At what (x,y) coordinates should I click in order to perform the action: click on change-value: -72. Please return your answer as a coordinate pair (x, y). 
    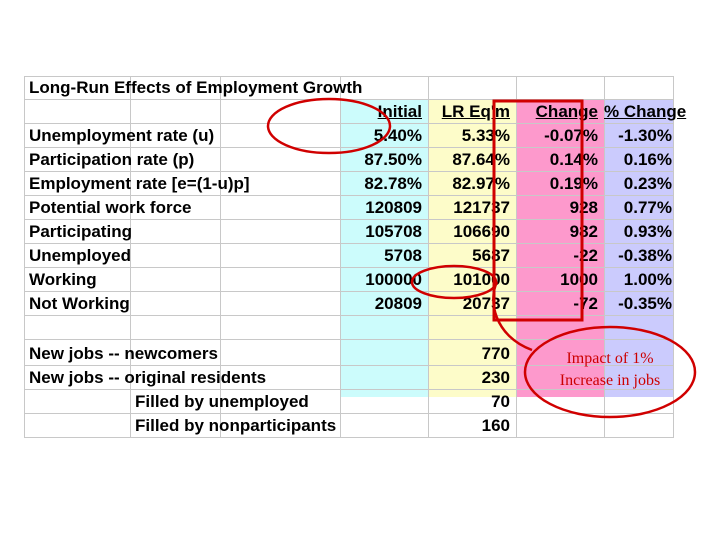
    Looking at the image, I should click on (585, 303).